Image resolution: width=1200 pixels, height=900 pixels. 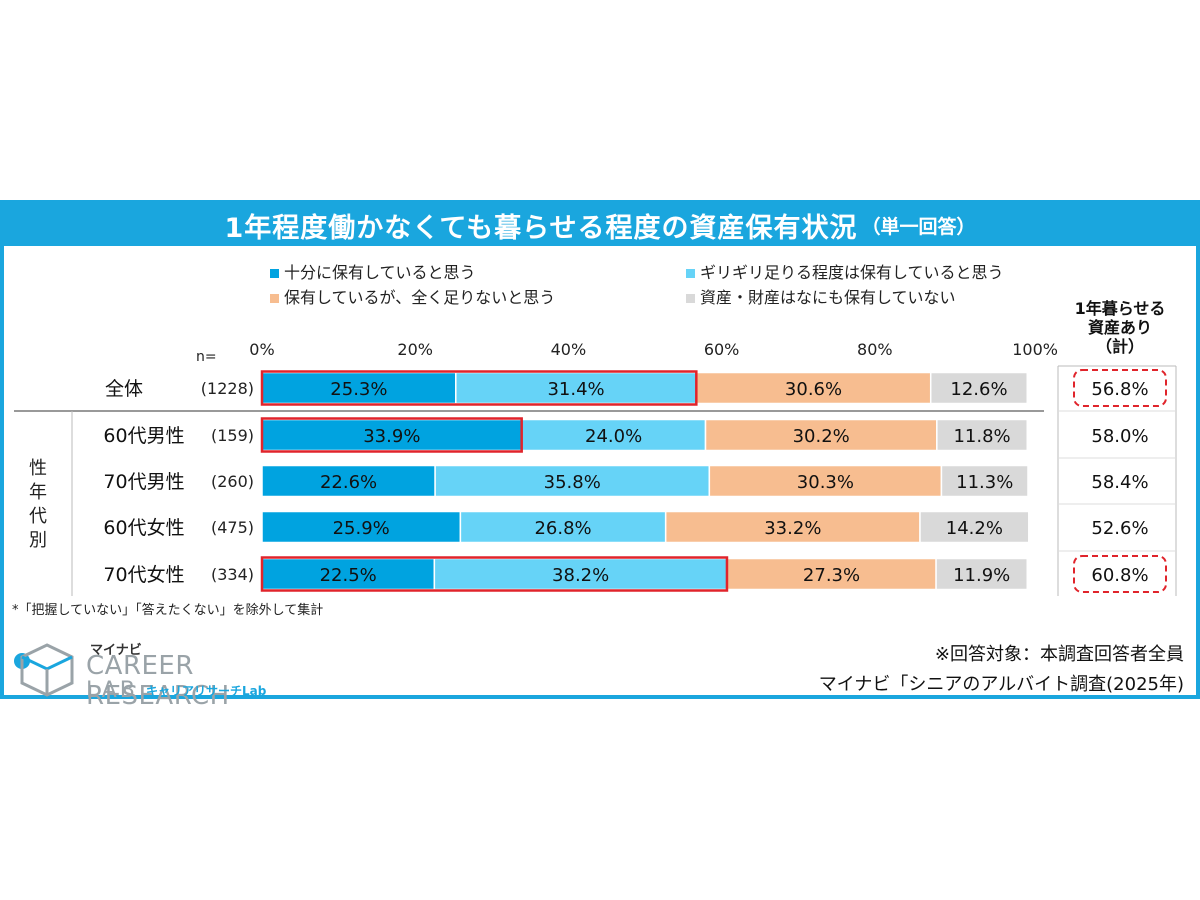 What do you see at coordinates (44, 670) in the screenshot?
I see `logo-cube-icon` at bounding box center [44, 670].